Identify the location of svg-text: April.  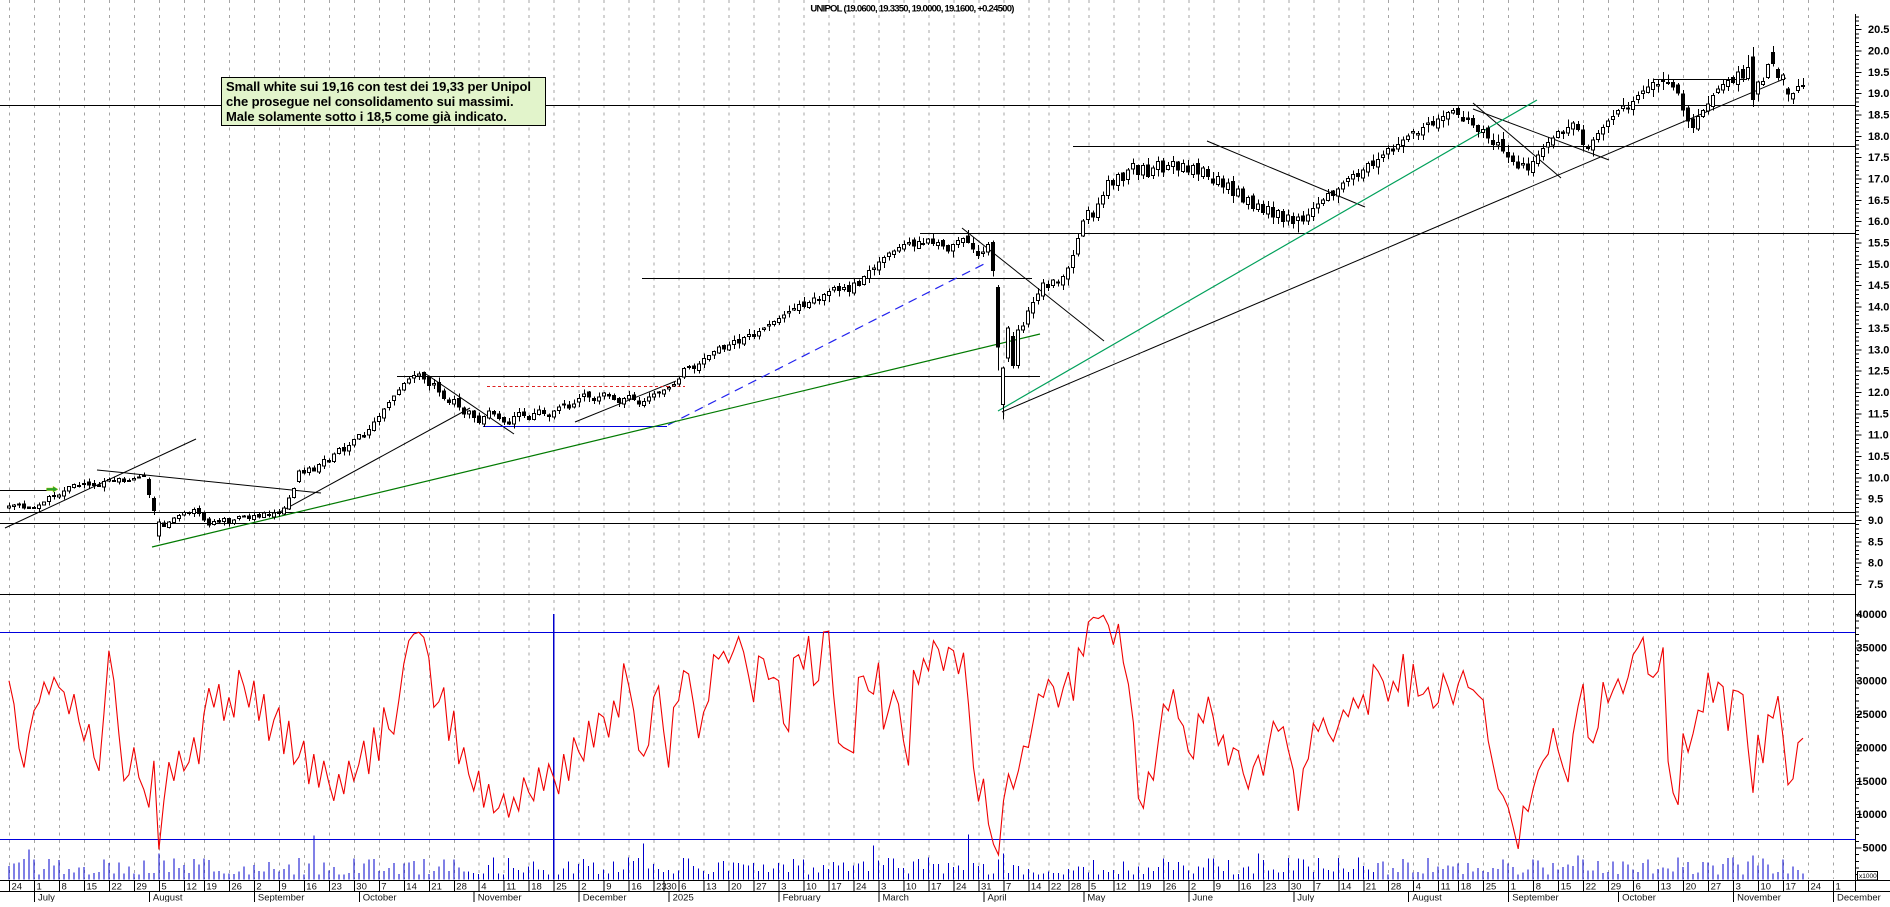
(997, 898).